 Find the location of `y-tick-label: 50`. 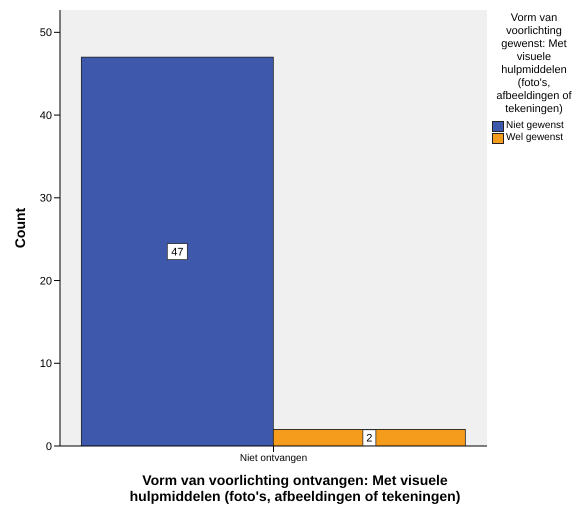

y-tick-label: 50 is located at coordinates (46, 33).